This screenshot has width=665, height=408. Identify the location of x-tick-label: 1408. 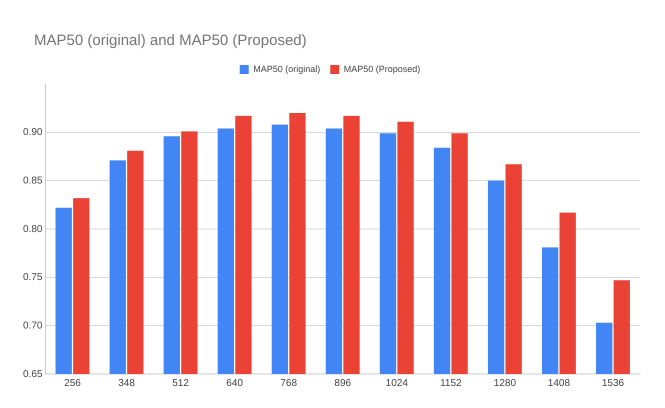
(559, 383).